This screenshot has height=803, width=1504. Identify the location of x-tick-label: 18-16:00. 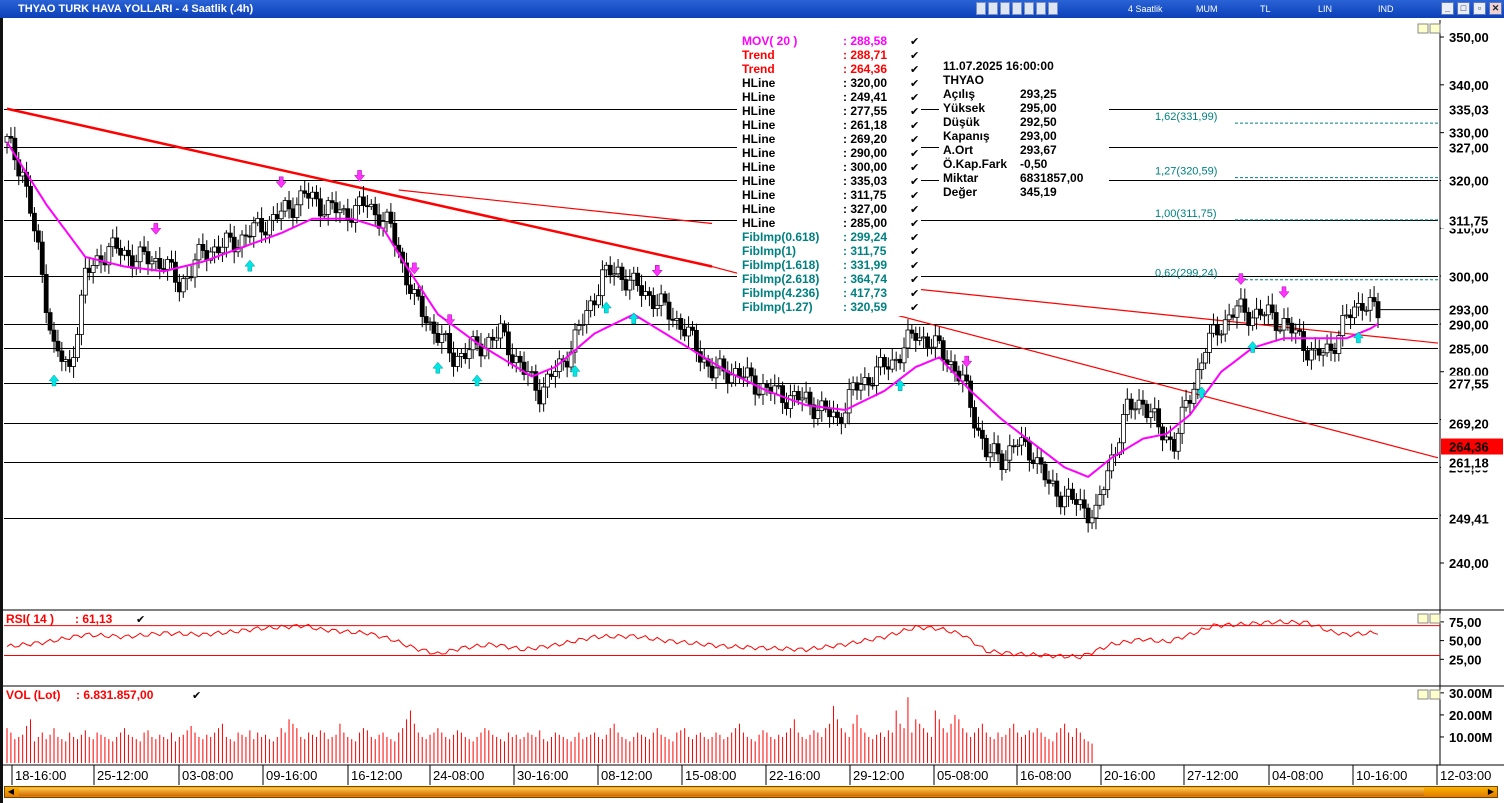
(40, 775).